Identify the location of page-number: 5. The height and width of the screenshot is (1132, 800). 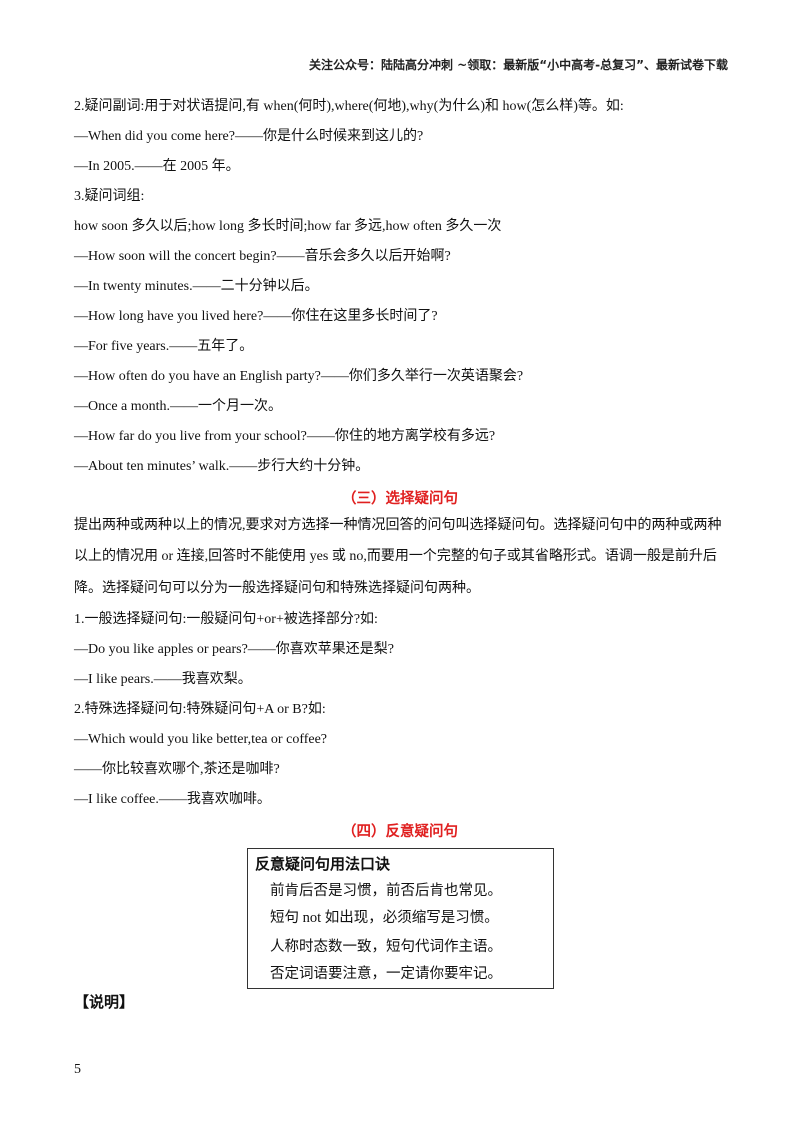
(77, 1069).